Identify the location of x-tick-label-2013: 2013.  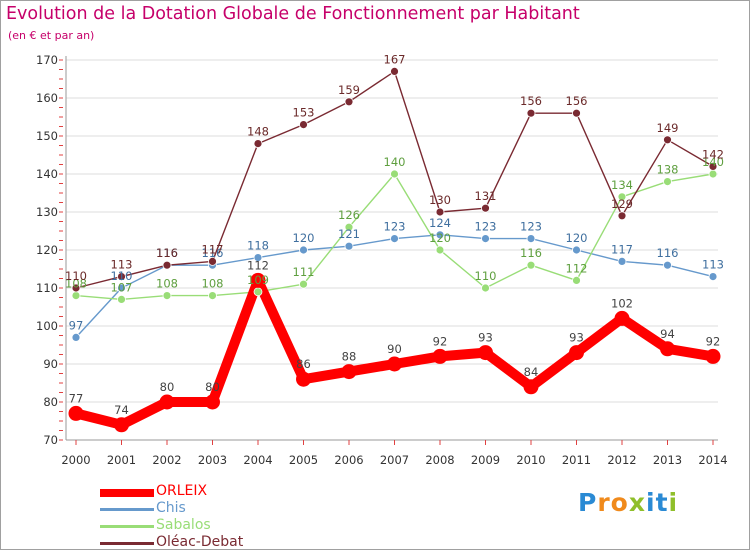
(667, 460).